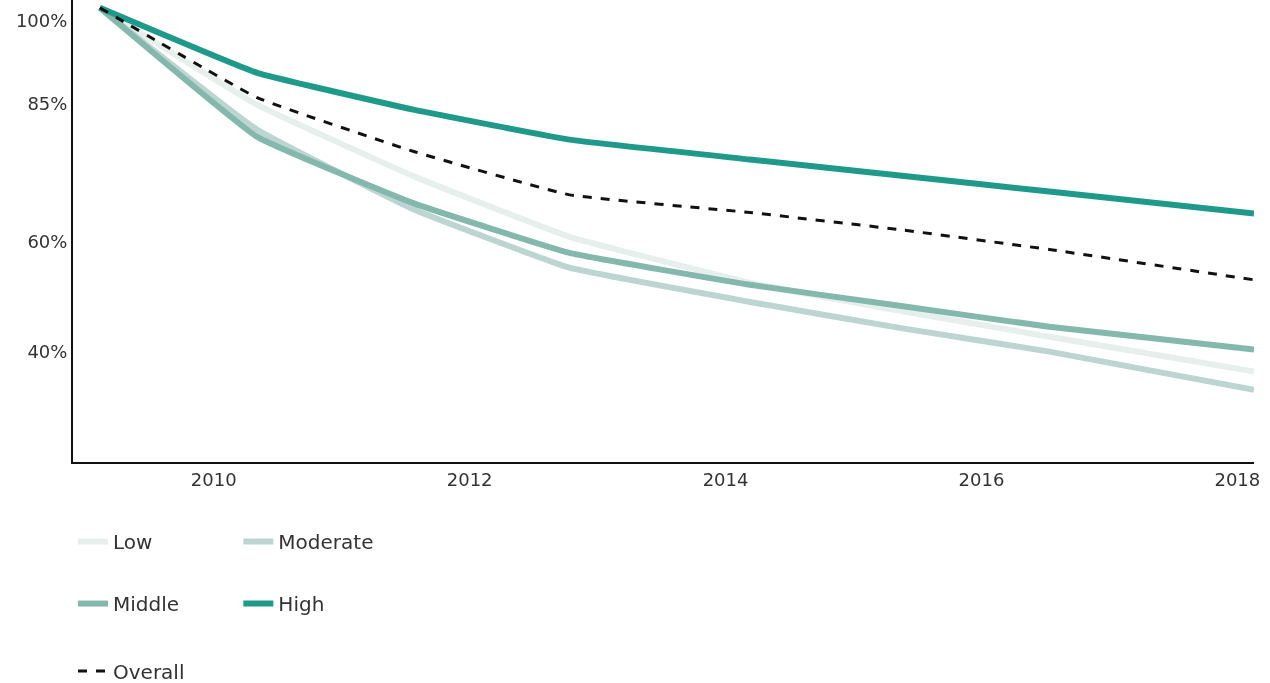  Describe the element at coordinates (301, 604) in the screenshot. I see `legend-label: High` at that location.